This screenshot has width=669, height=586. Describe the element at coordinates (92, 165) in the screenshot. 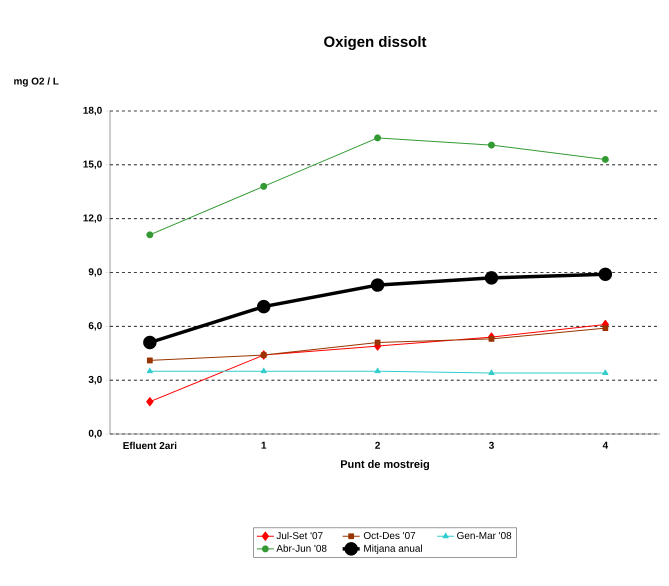

I see `y-tick-label: 15,0` at that location.